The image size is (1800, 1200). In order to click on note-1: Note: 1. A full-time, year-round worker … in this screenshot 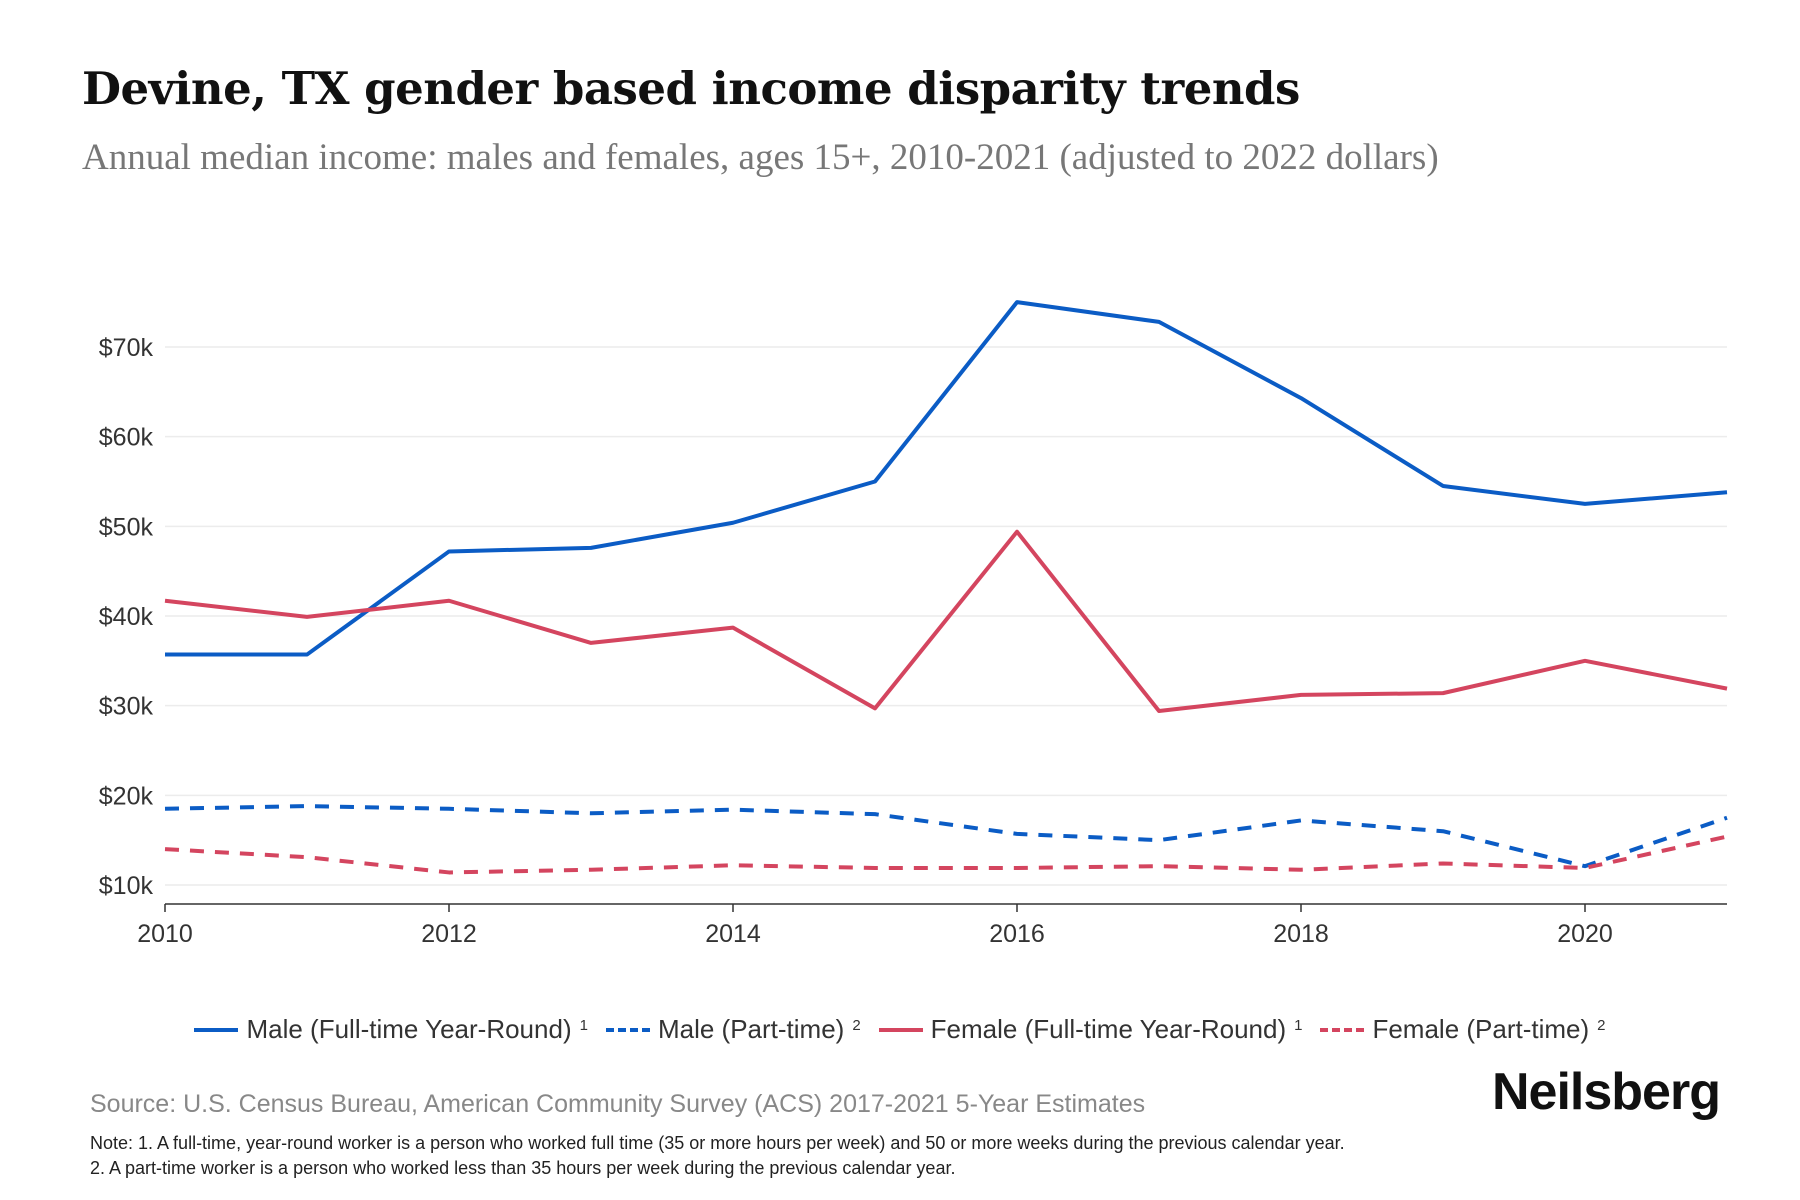, I will do `click(717, 1143)`.